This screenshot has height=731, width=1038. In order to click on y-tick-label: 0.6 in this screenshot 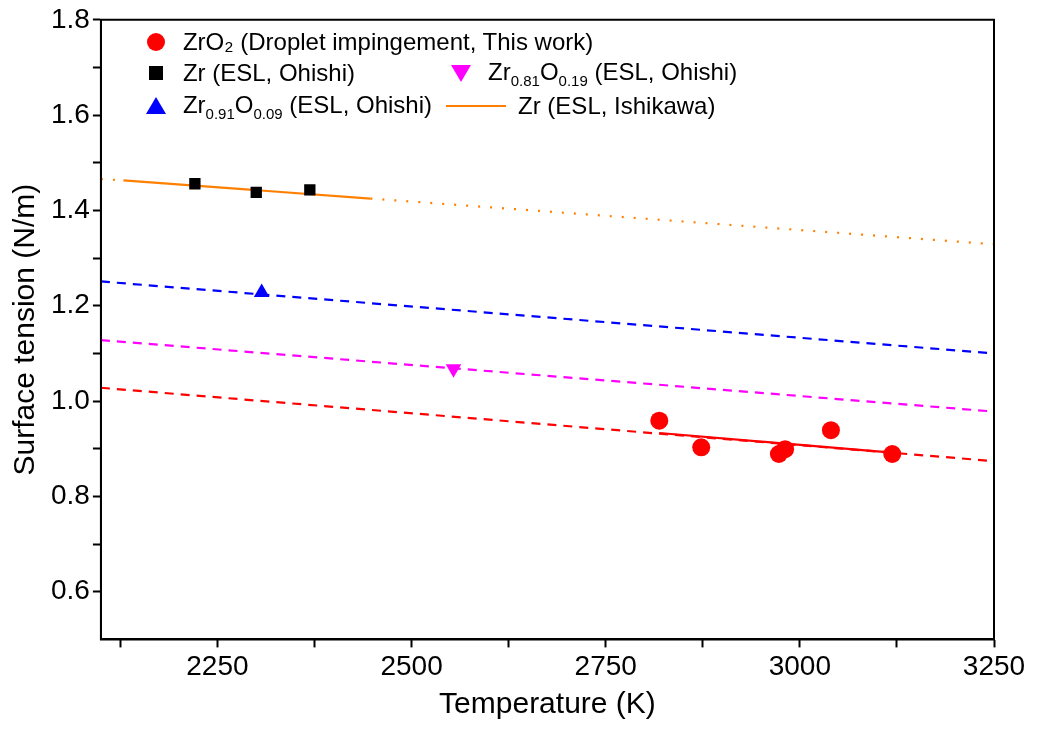, I will do `click(70, 590)`.